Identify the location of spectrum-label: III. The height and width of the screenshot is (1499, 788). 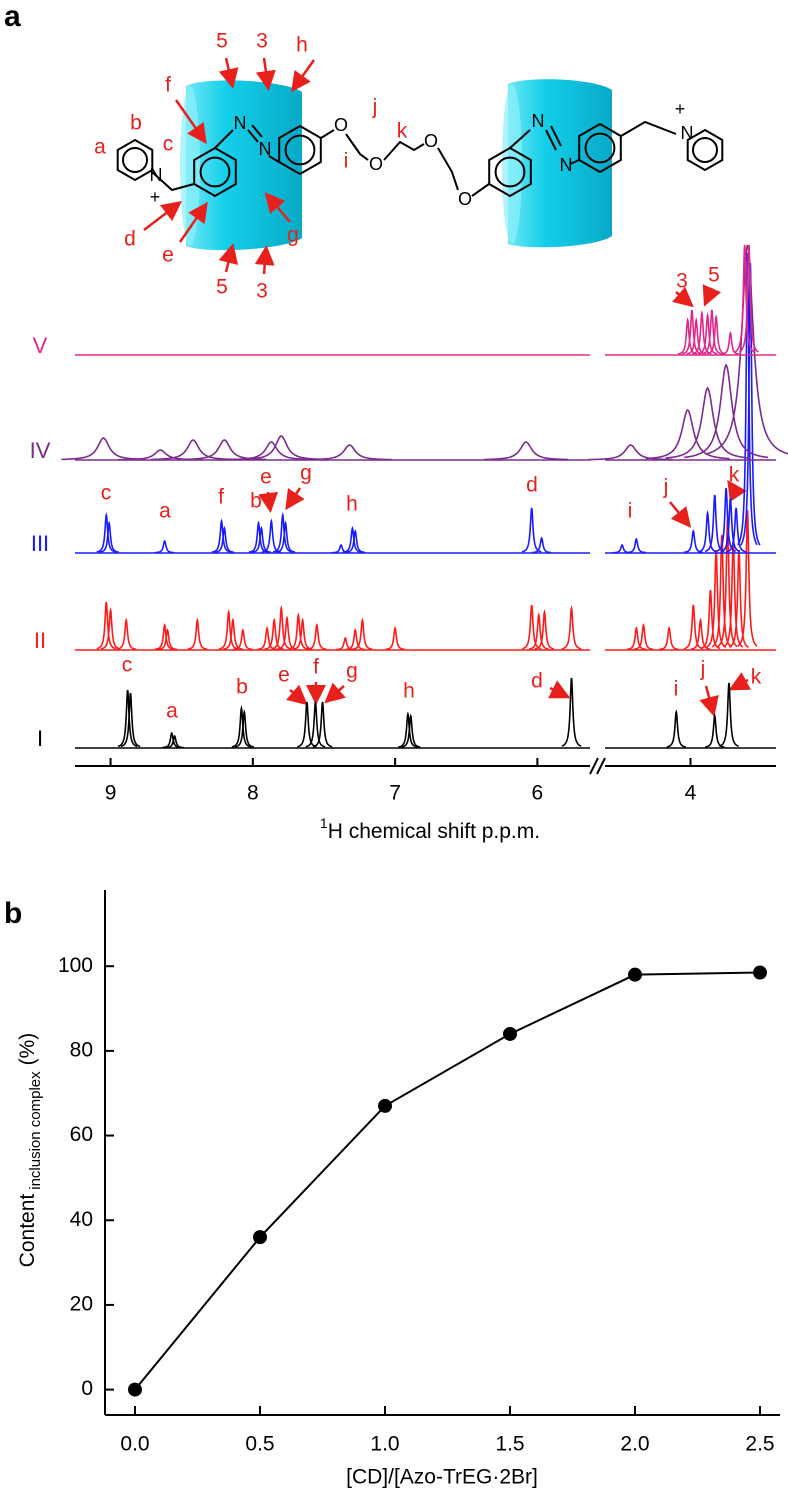
(40, 543).